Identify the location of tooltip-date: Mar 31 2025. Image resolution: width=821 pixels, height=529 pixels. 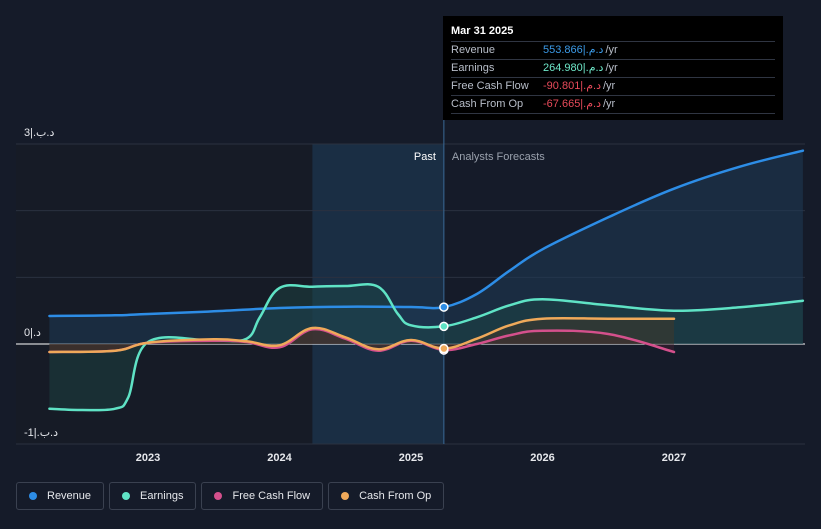
(482, 31).